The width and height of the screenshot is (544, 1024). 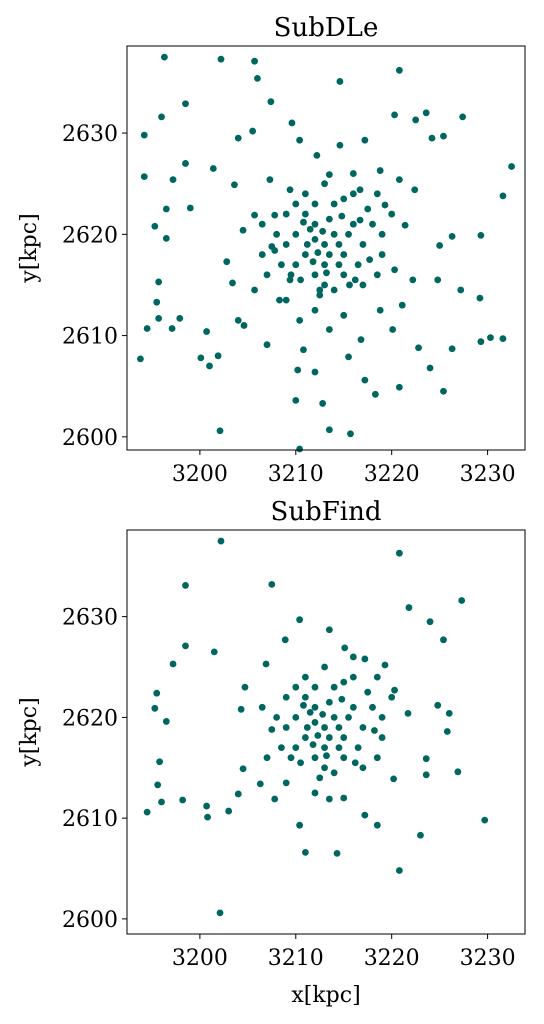 What do you see at coordinates (296, 958) in the screenshot?
I see `x-tick-label: 3210` at bounding box center [296, 958].